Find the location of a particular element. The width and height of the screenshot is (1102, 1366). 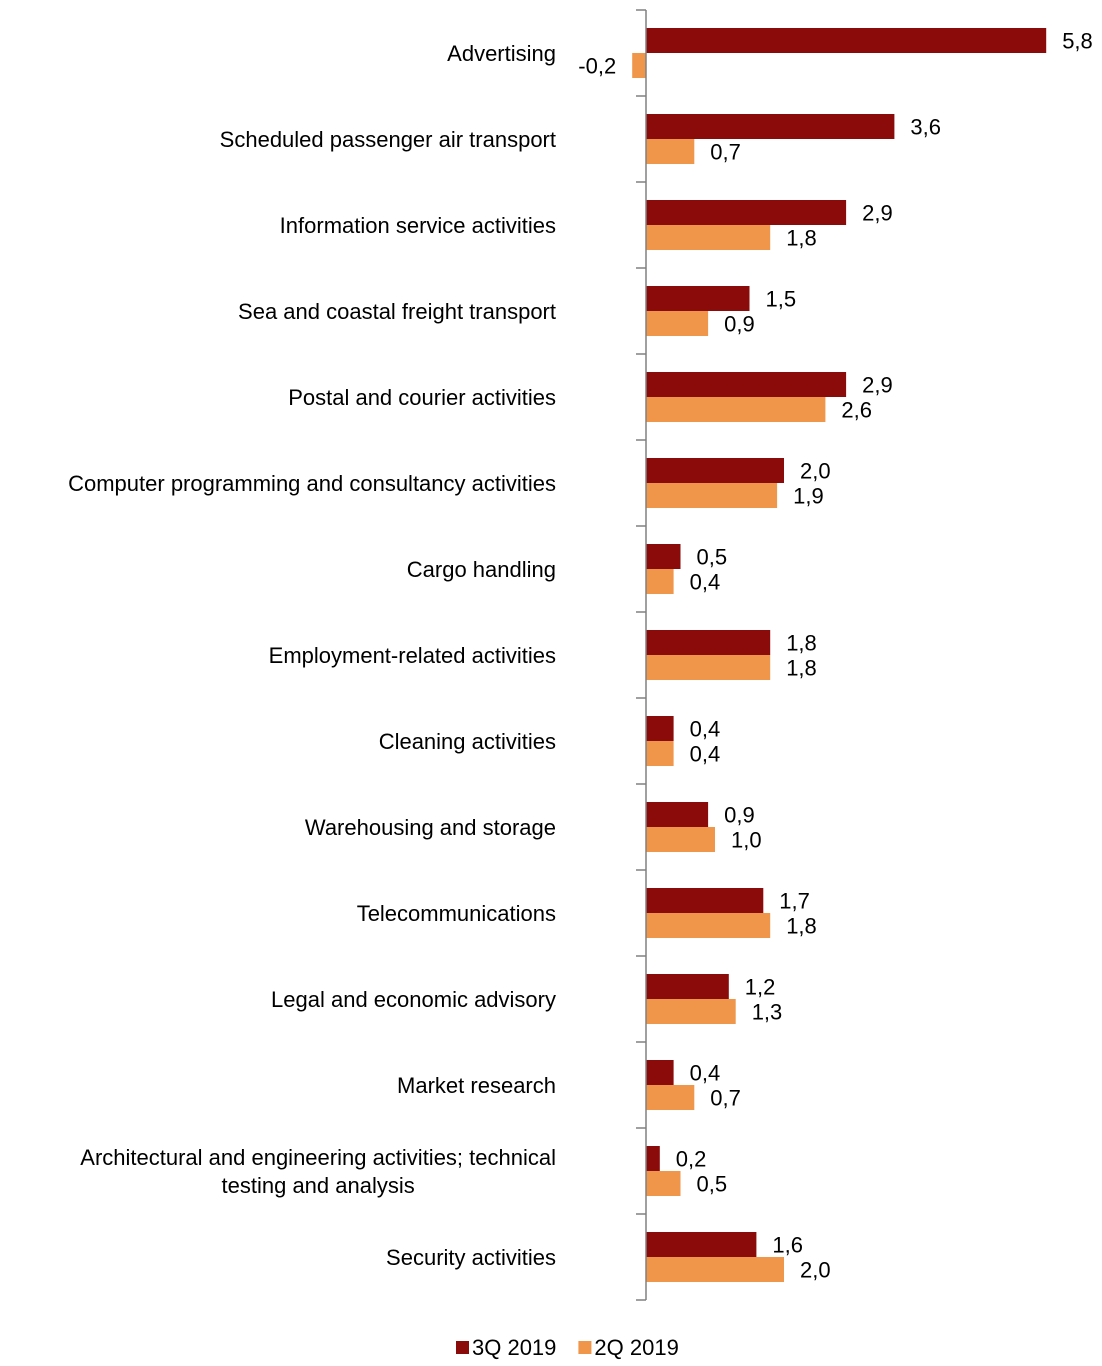

data-label: 1,3 is located at coordinates (767, 1012).